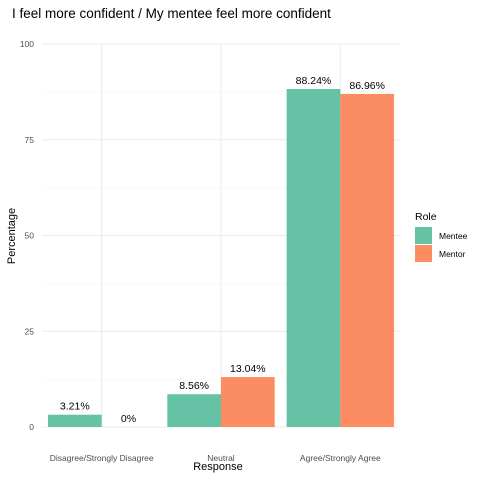  Describe the element at coordinates (194, 386) in the screenshot. I see `data-label: 8.56%` at that location.